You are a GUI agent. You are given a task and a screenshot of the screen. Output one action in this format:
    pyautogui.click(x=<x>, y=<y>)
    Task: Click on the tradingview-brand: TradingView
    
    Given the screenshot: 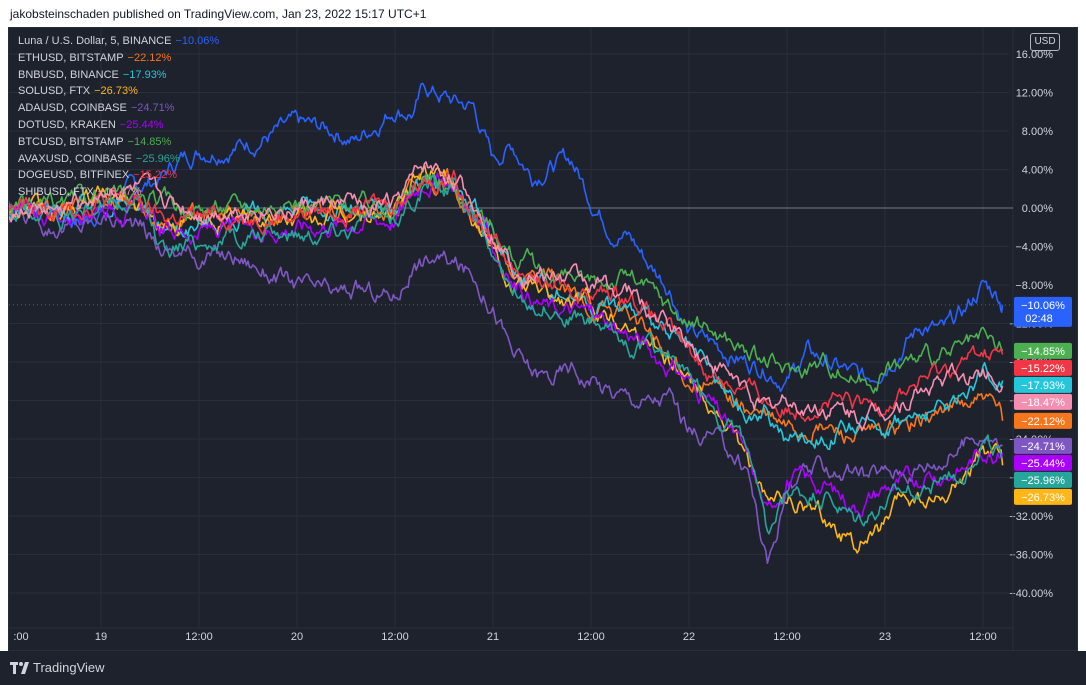 What is the action you would take?
    pyautogui.click(x=69, y=667)
    